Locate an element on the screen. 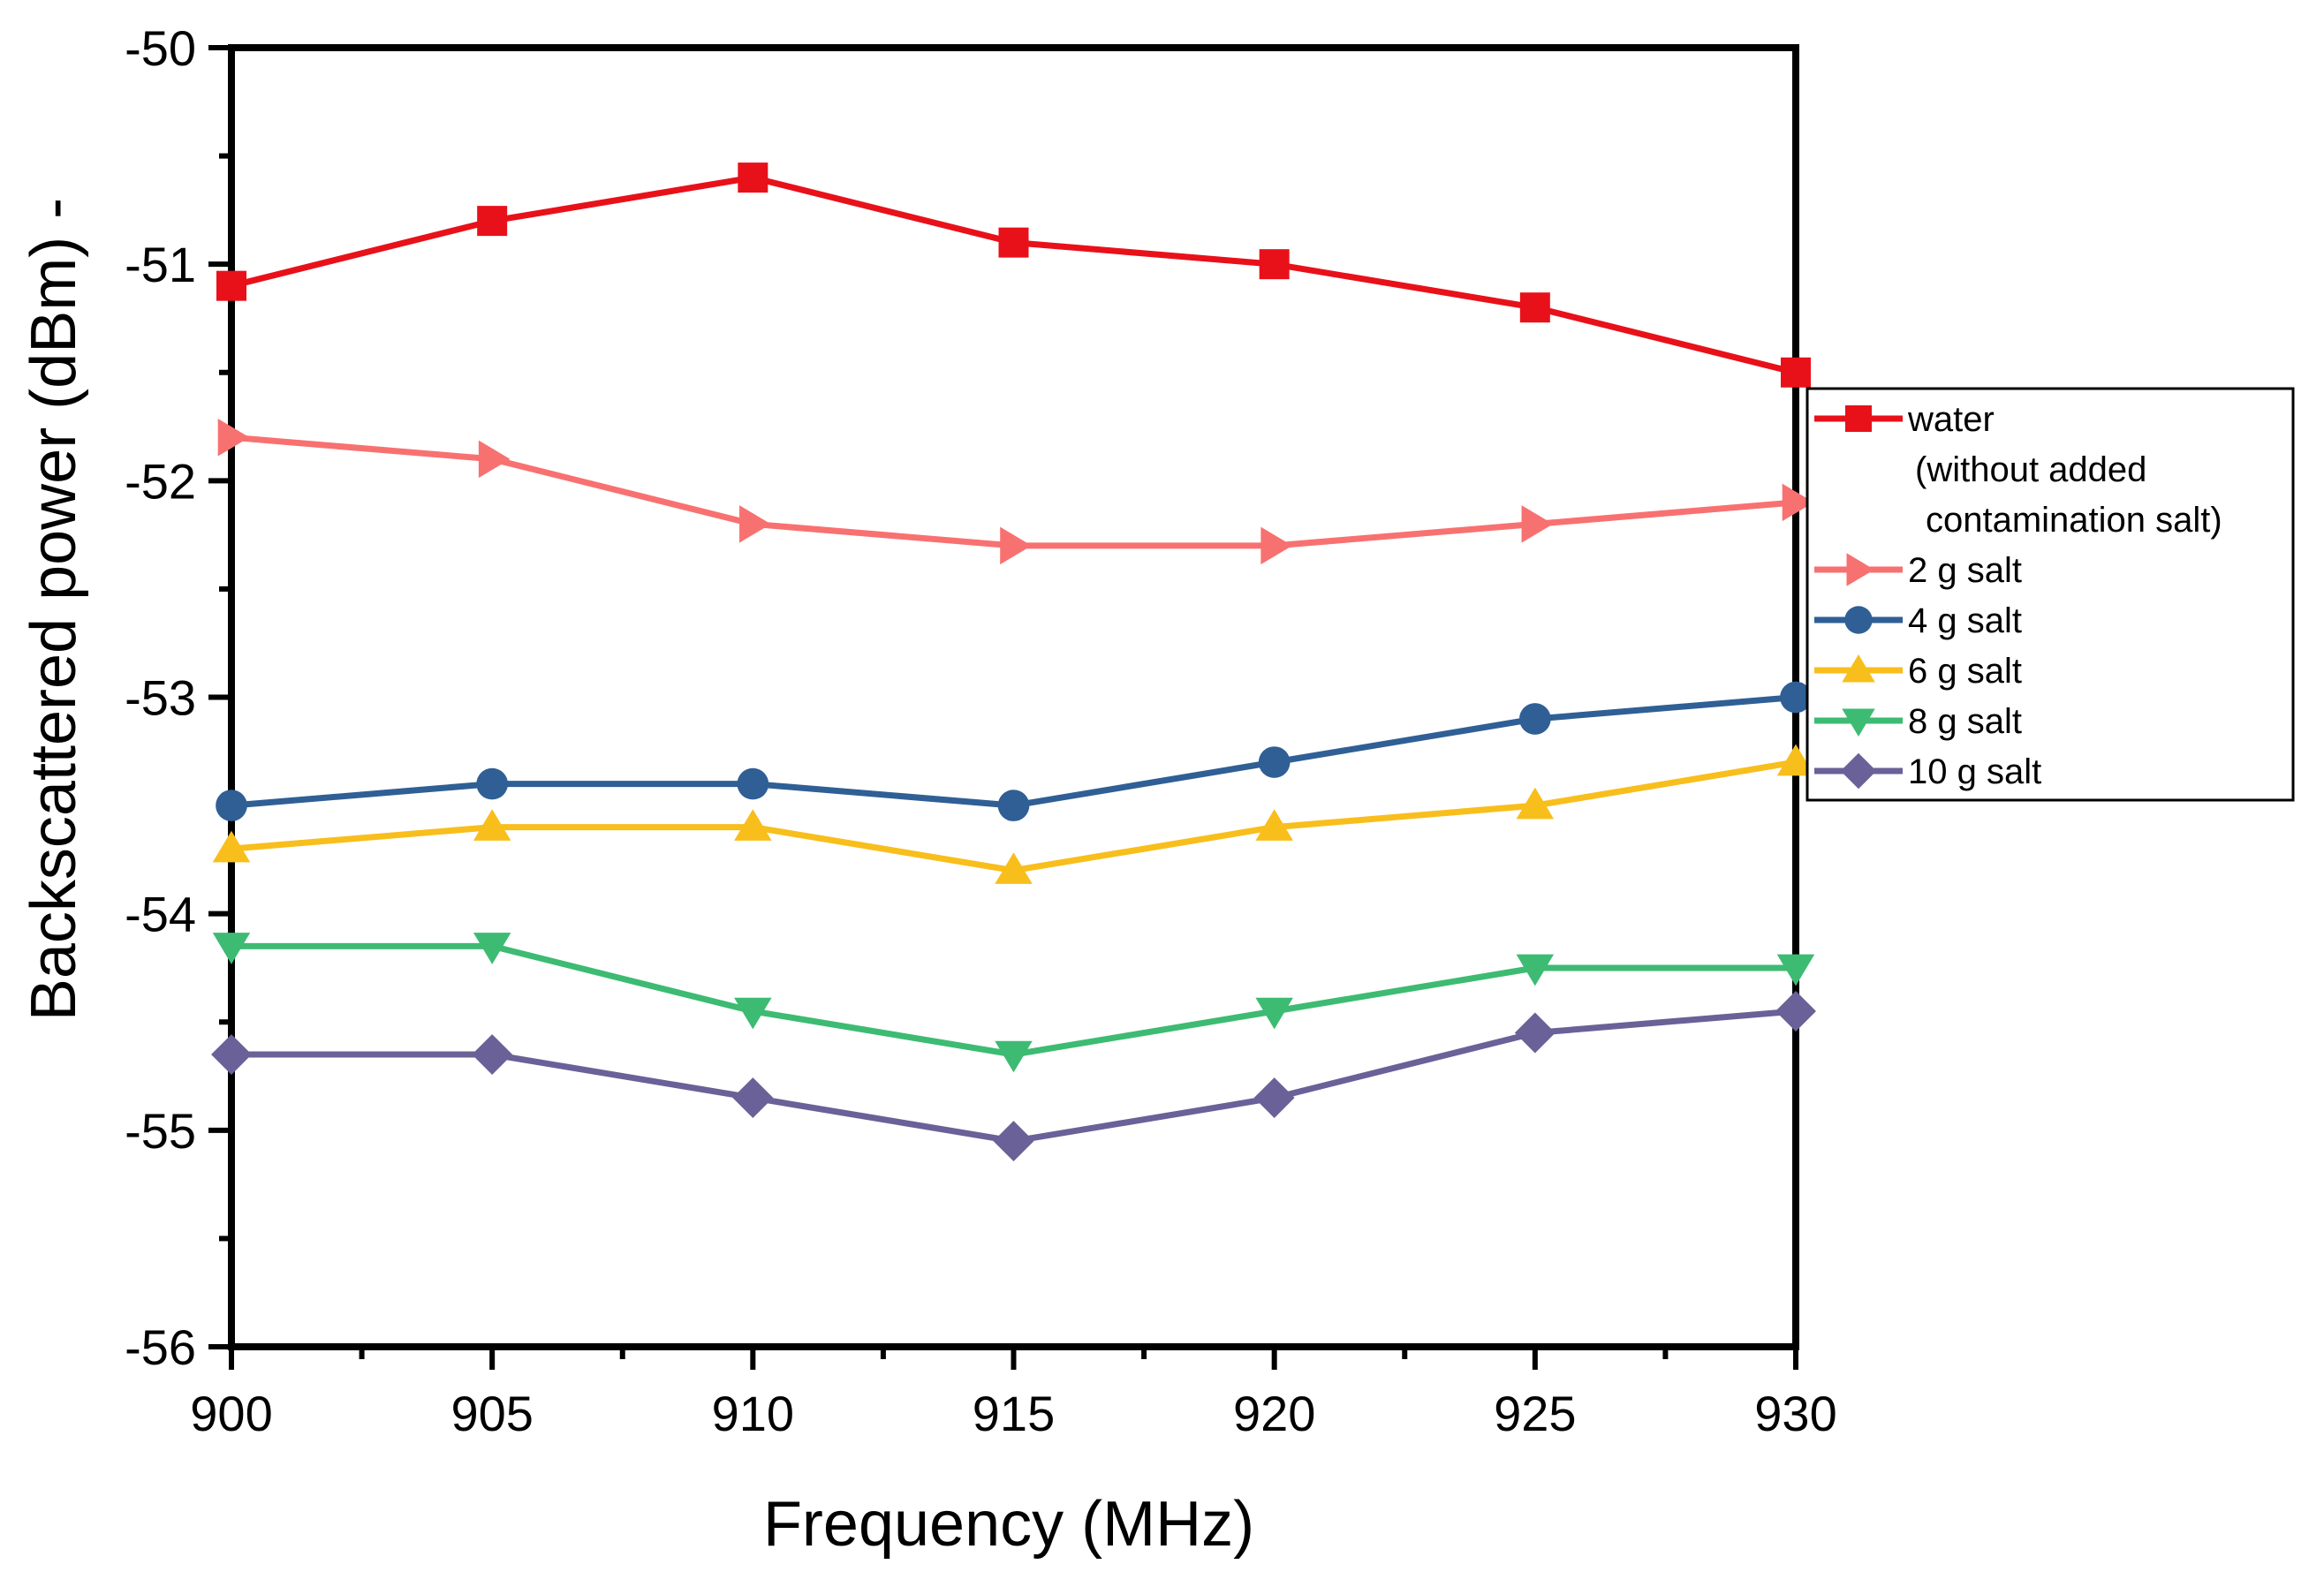  legend-marker-2-g-salt is located at coordinates (1860, 569).